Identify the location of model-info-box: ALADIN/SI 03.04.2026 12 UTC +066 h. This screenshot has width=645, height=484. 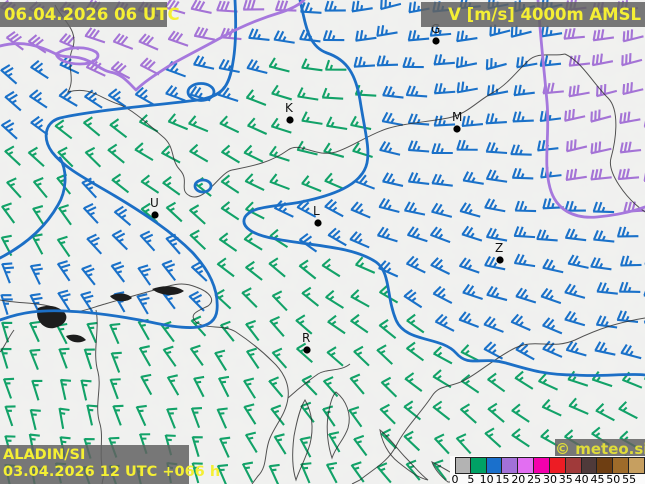
(110, 464).